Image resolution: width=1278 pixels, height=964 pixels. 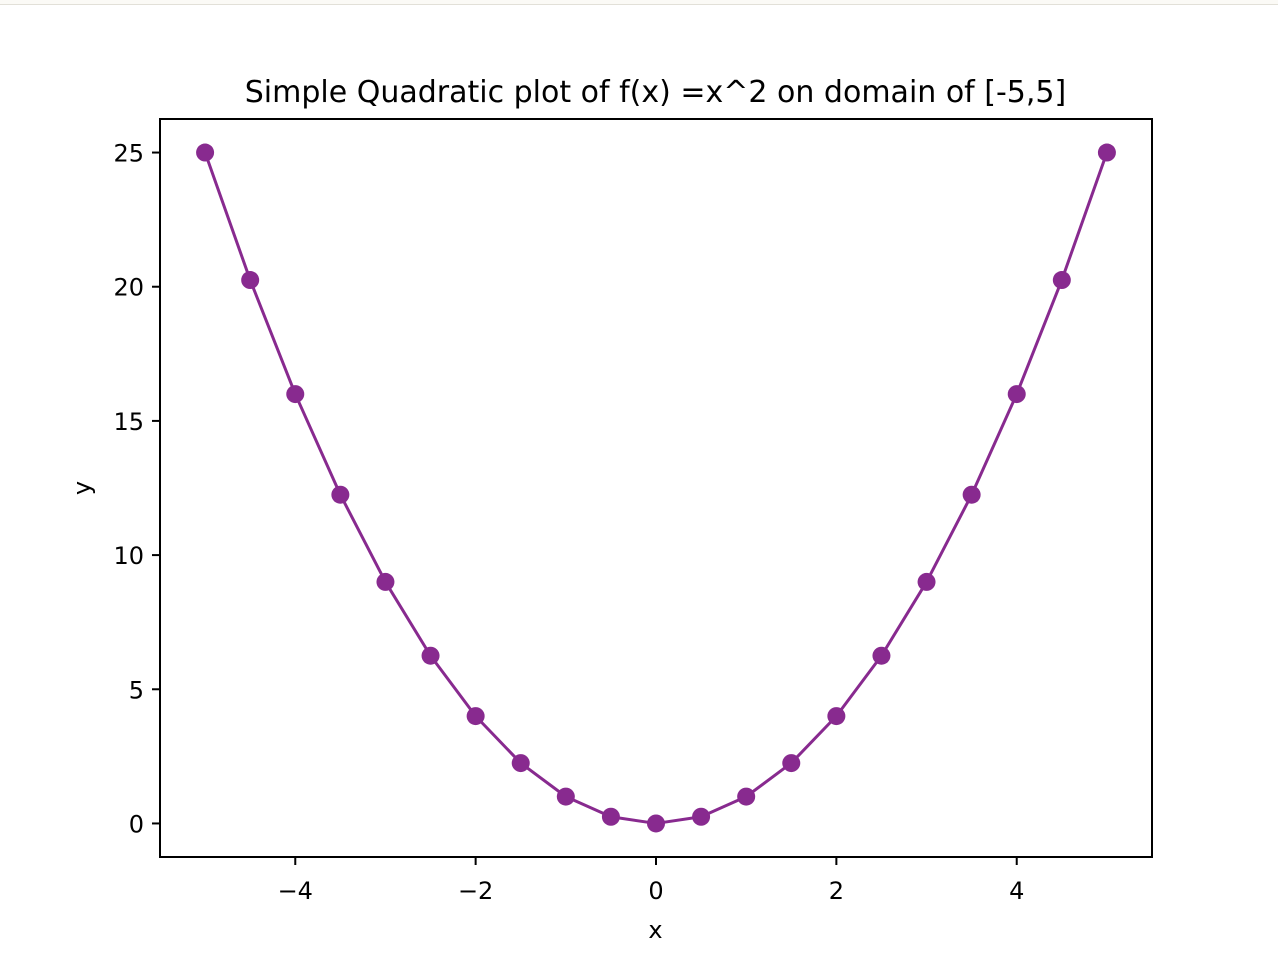 What do you see at coordinates (655, 930) in the screenshot?
I see `x-axis-label: x` at bounding box center [655, 930].